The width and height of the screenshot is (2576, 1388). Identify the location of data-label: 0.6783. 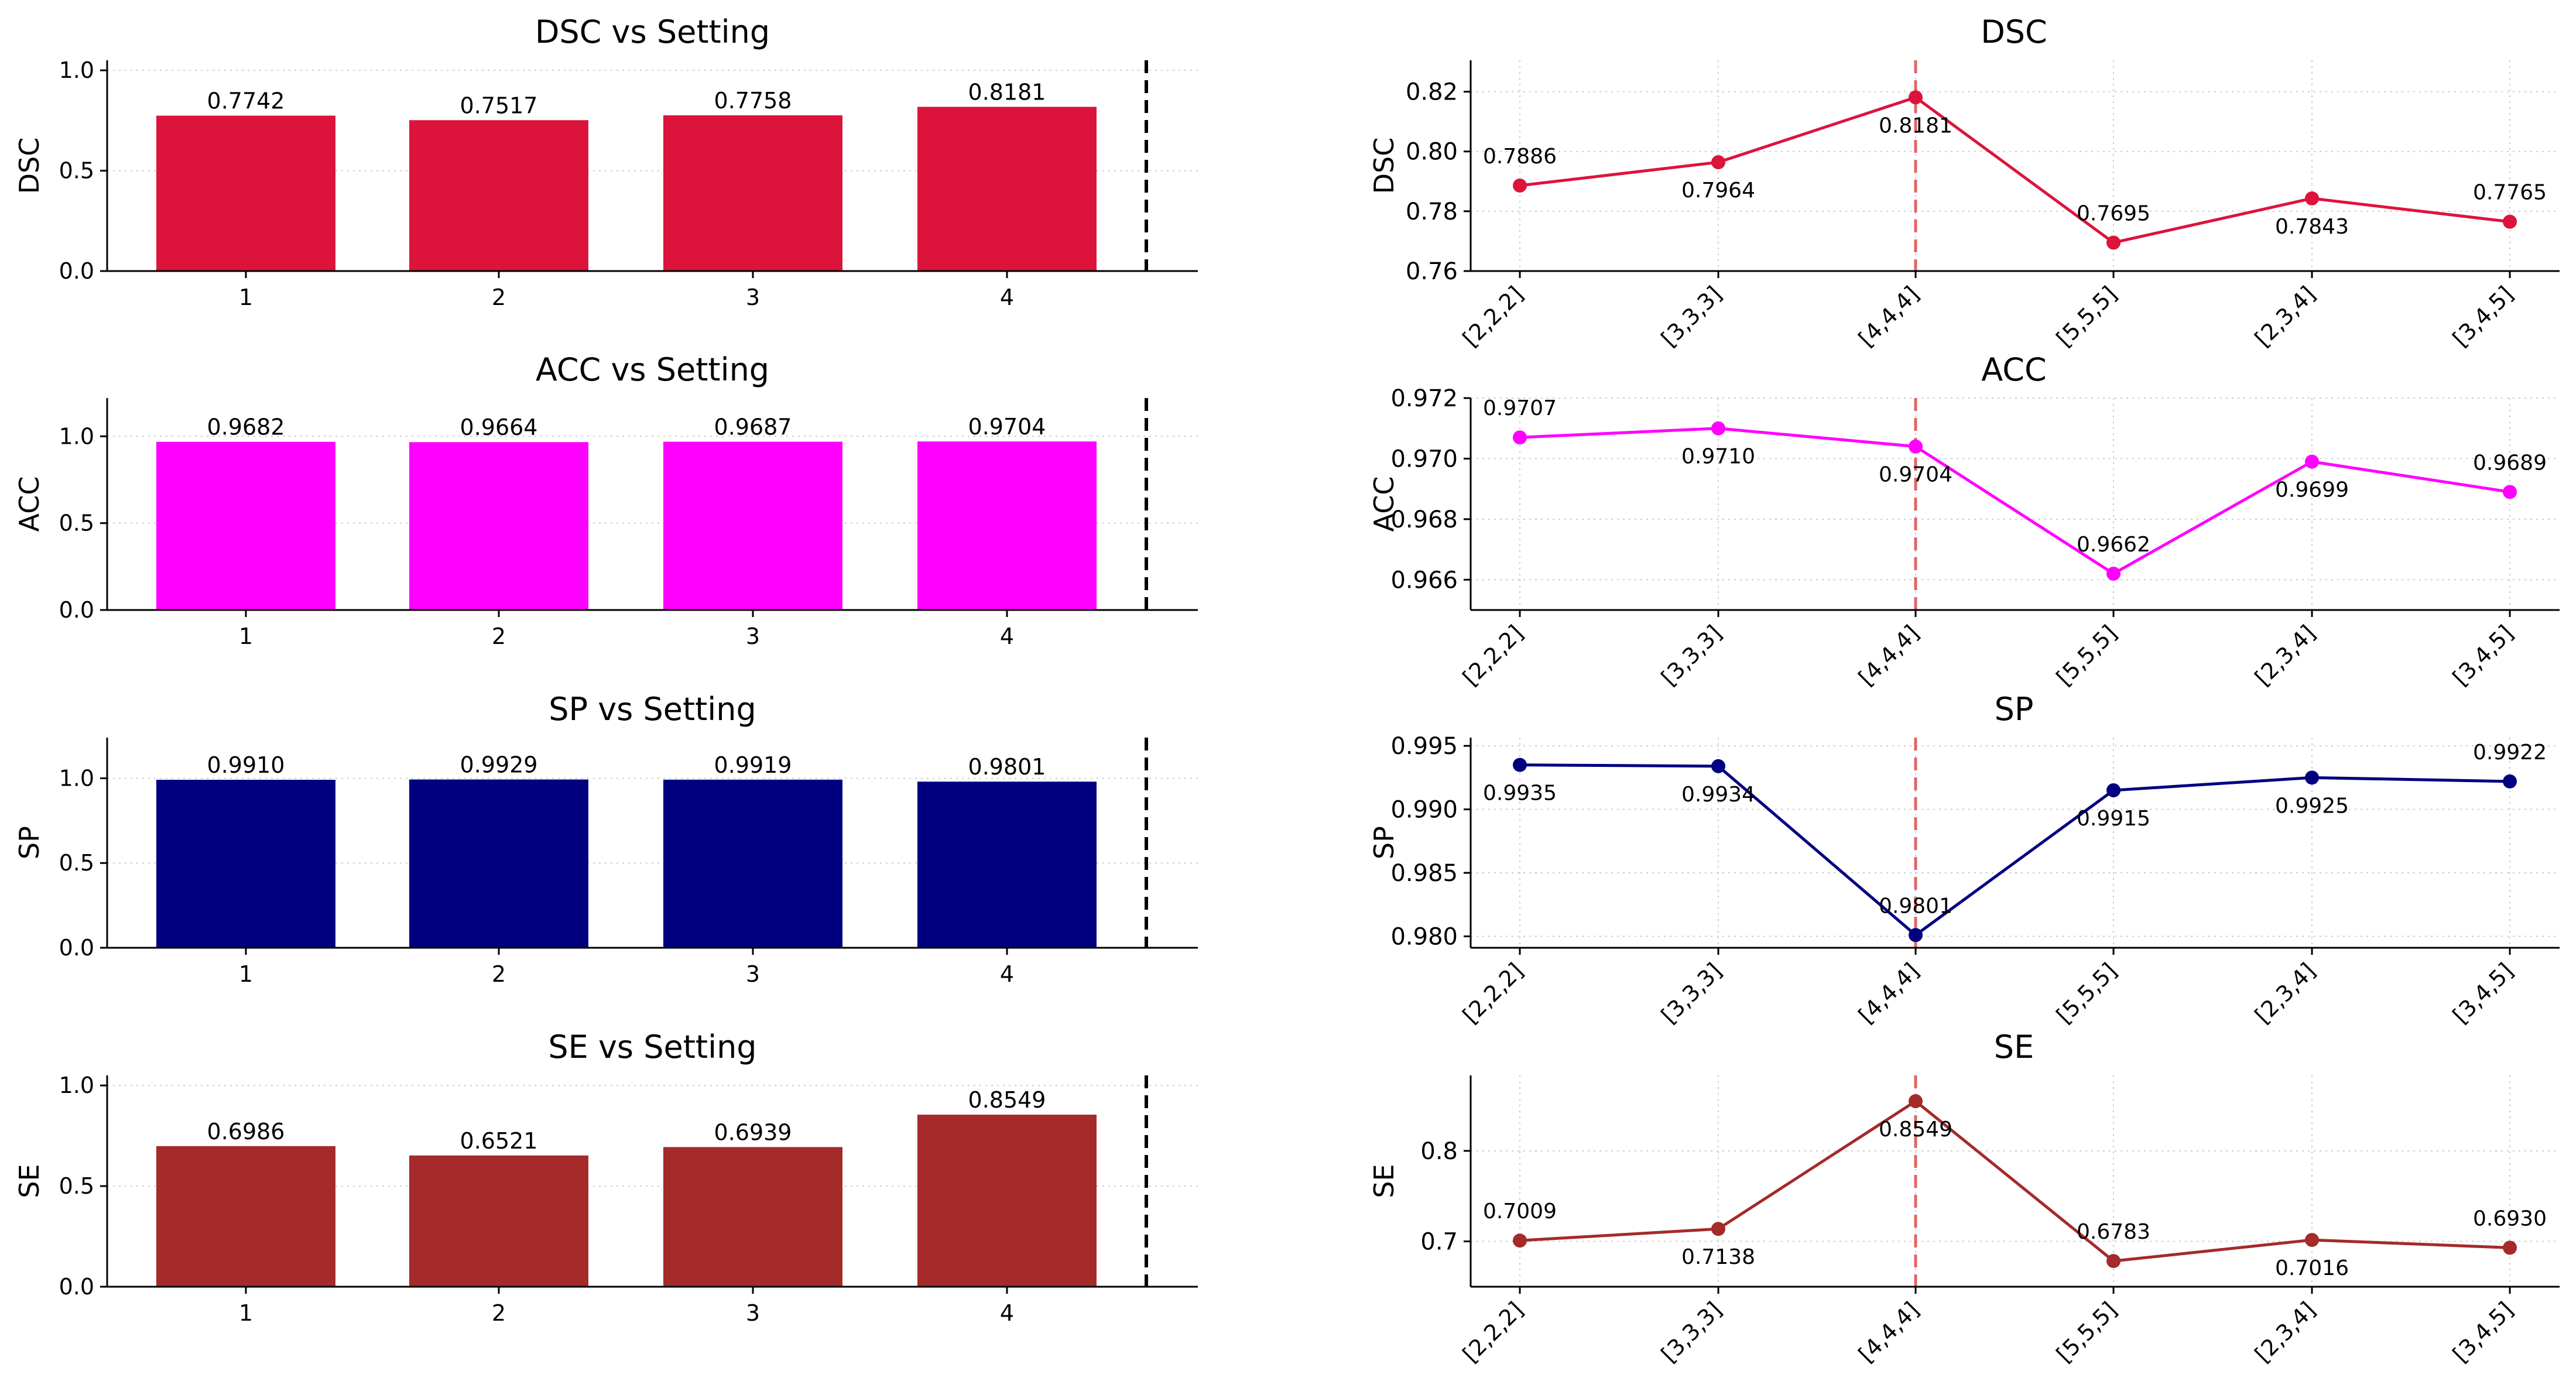
(2113, 1232).